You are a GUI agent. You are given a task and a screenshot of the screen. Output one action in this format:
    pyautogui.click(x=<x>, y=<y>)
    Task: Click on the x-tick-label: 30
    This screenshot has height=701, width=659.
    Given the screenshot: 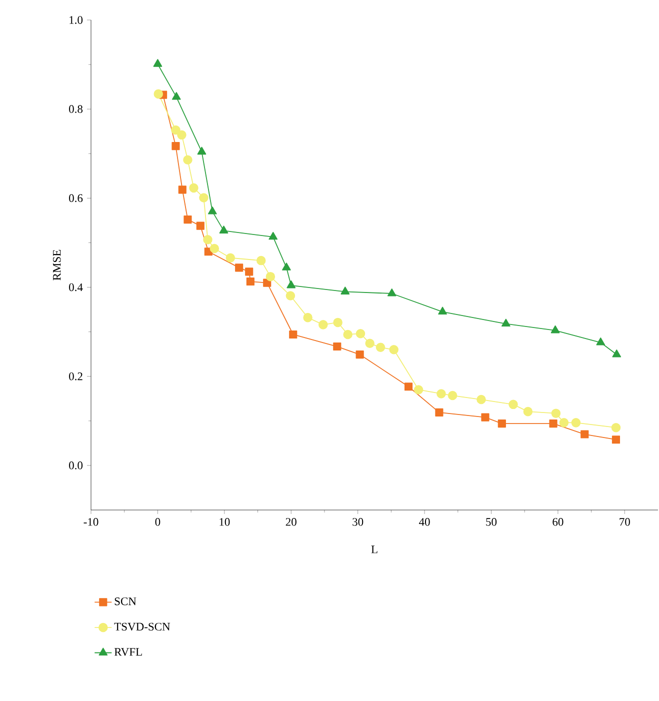 What is the action you would take?
    pyautogui.click(x=358, y=522)
    